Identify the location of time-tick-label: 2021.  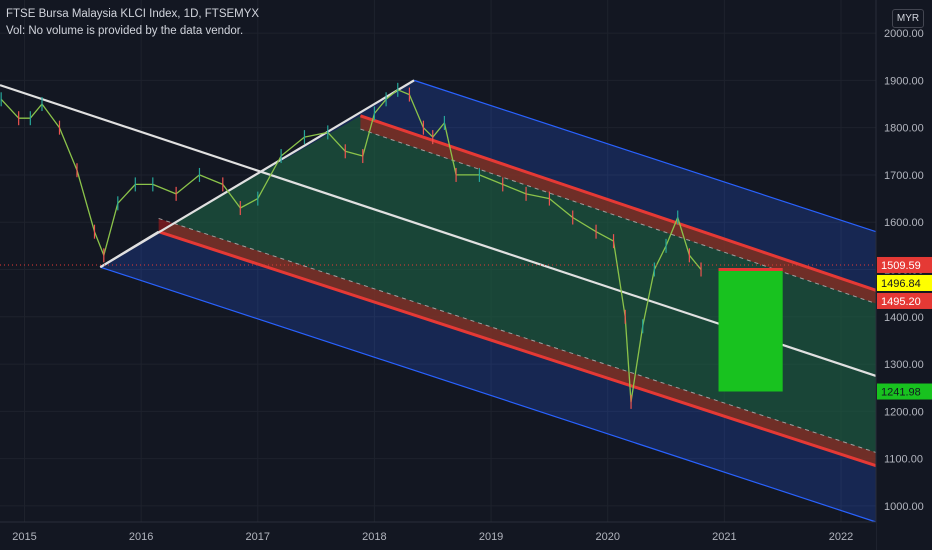
(724, 537).